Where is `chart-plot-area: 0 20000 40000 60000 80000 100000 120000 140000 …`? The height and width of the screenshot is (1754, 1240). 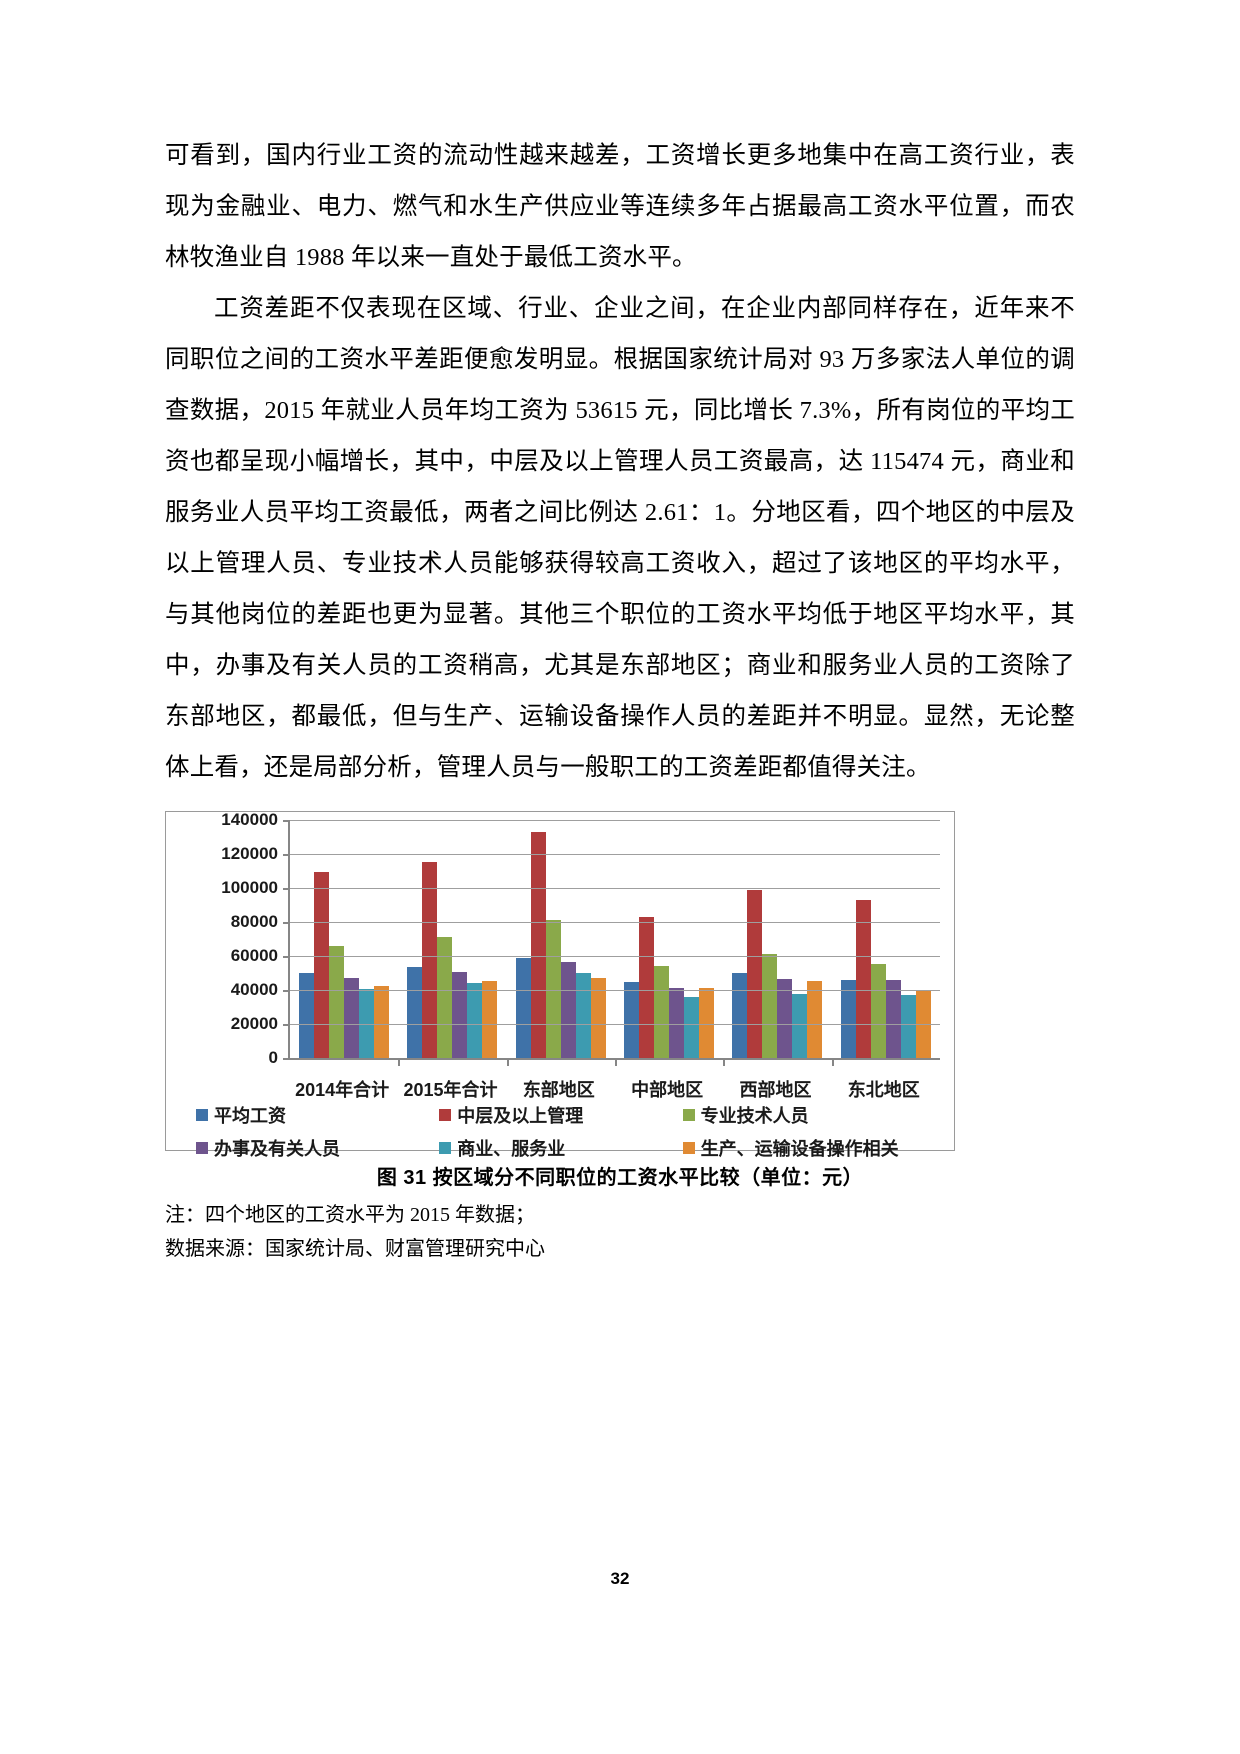 chart-plot-area: 0 20000 40000 60000 80000 100000 120000 140000 … is located at coordinates (561, 955).